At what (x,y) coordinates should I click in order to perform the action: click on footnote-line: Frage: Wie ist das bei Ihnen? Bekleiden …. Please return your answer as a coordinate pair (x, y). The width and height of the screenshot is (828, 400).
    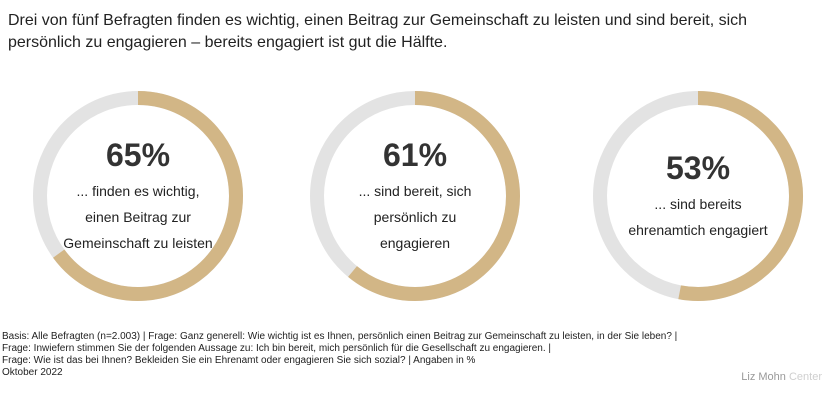
    Looking at the image, I should click on (239, 360).